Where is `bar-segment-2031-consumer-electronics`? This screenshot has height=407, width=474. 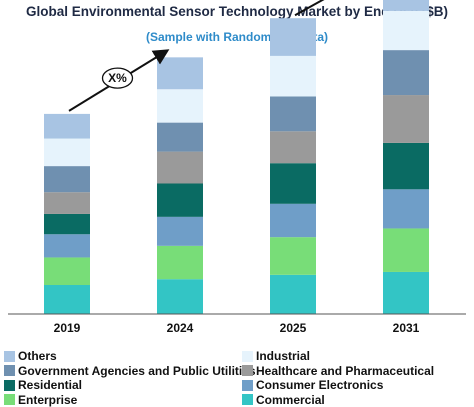 bar-segment-2031-consumer-electronics is located at coordinates (406, 209).